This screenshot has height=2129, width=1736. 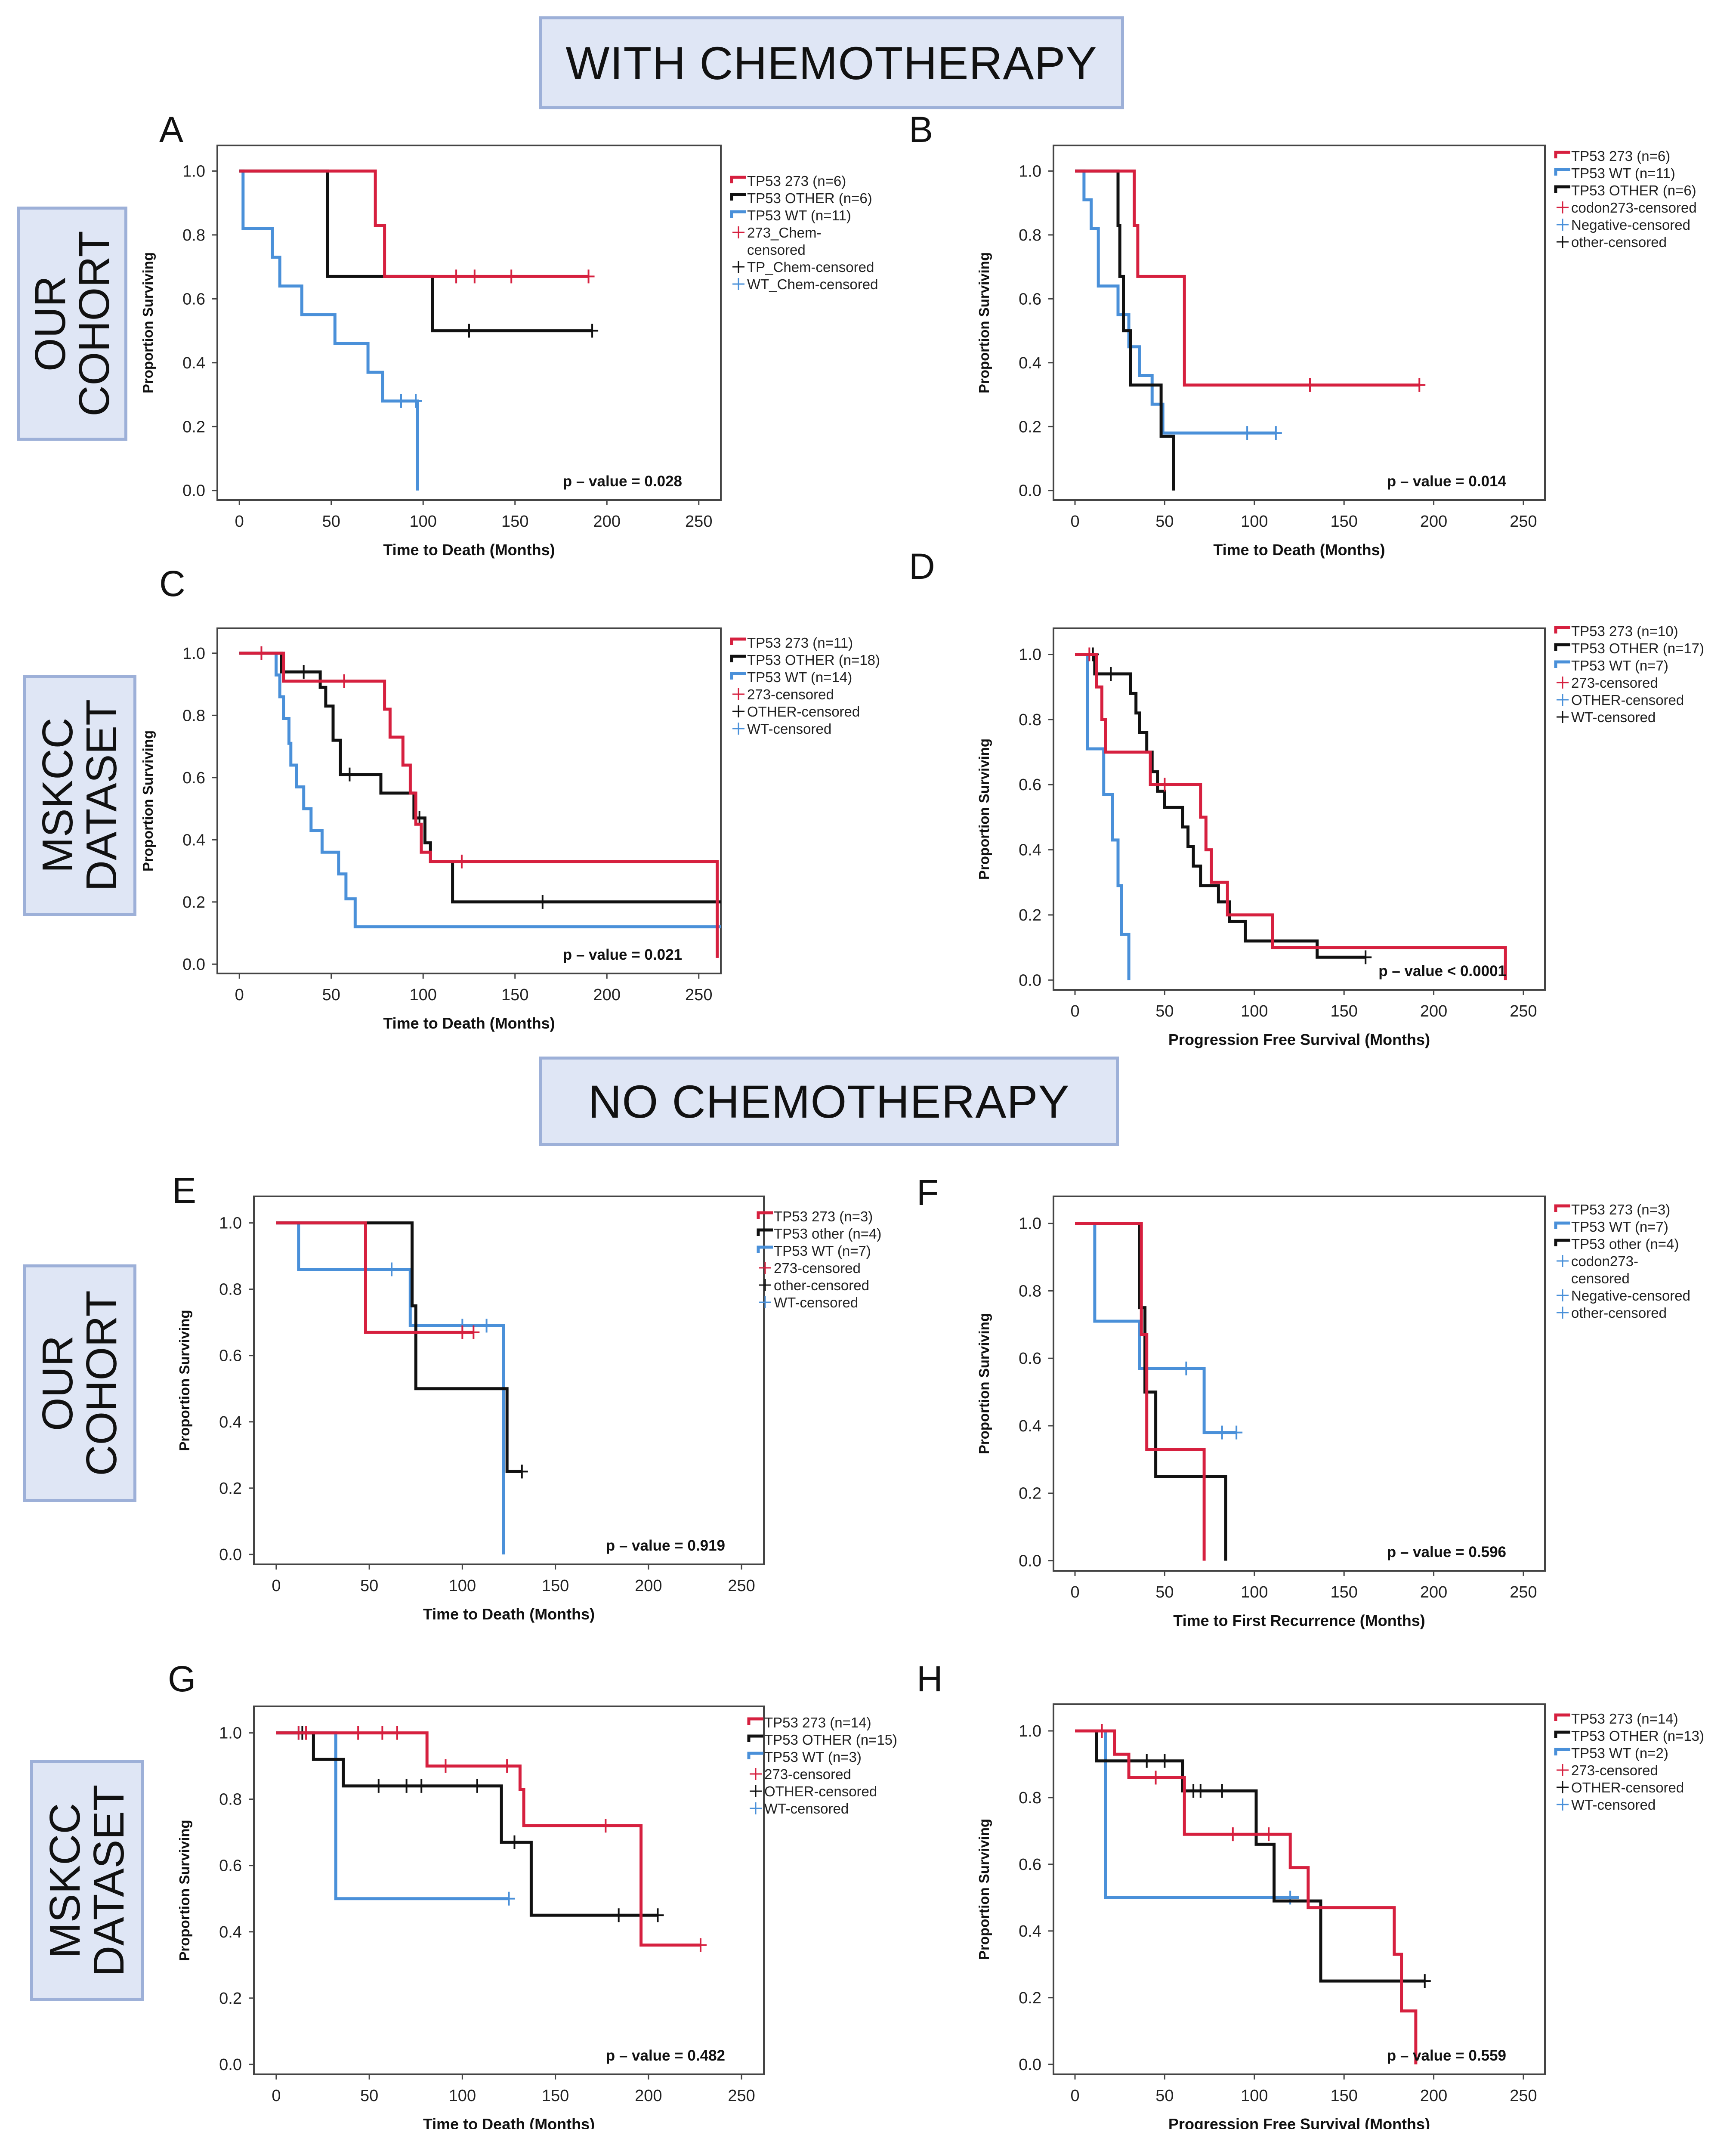 What do you see at coordinates (1619, 1753) in the screenshot?
I see `legend-entry: TP53 WT (n=2)` at bounding box center [1619, 1753].